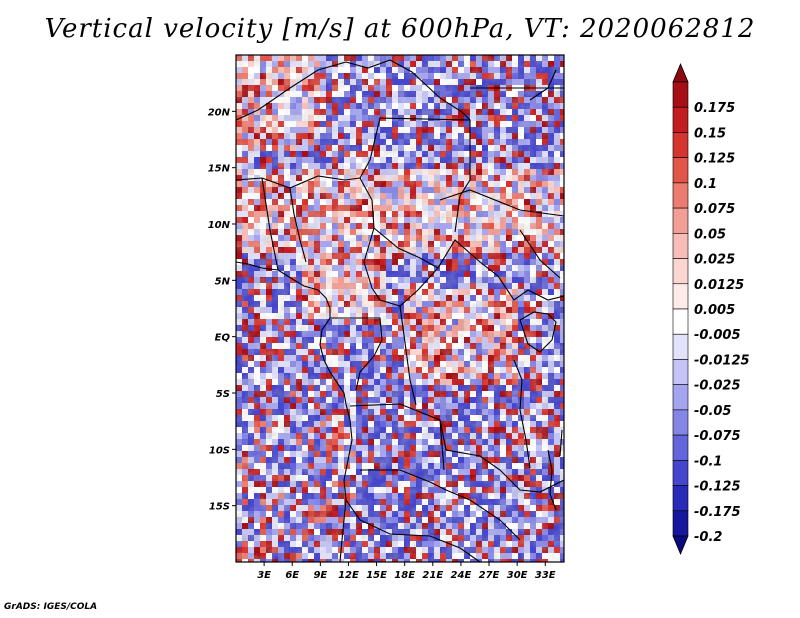 This screenshot has width=800, height=618. What do you see at coordinates (432, 575) in the screenshot?
I see `lon-tick-label: 21E` at bounding box center [432, 575].